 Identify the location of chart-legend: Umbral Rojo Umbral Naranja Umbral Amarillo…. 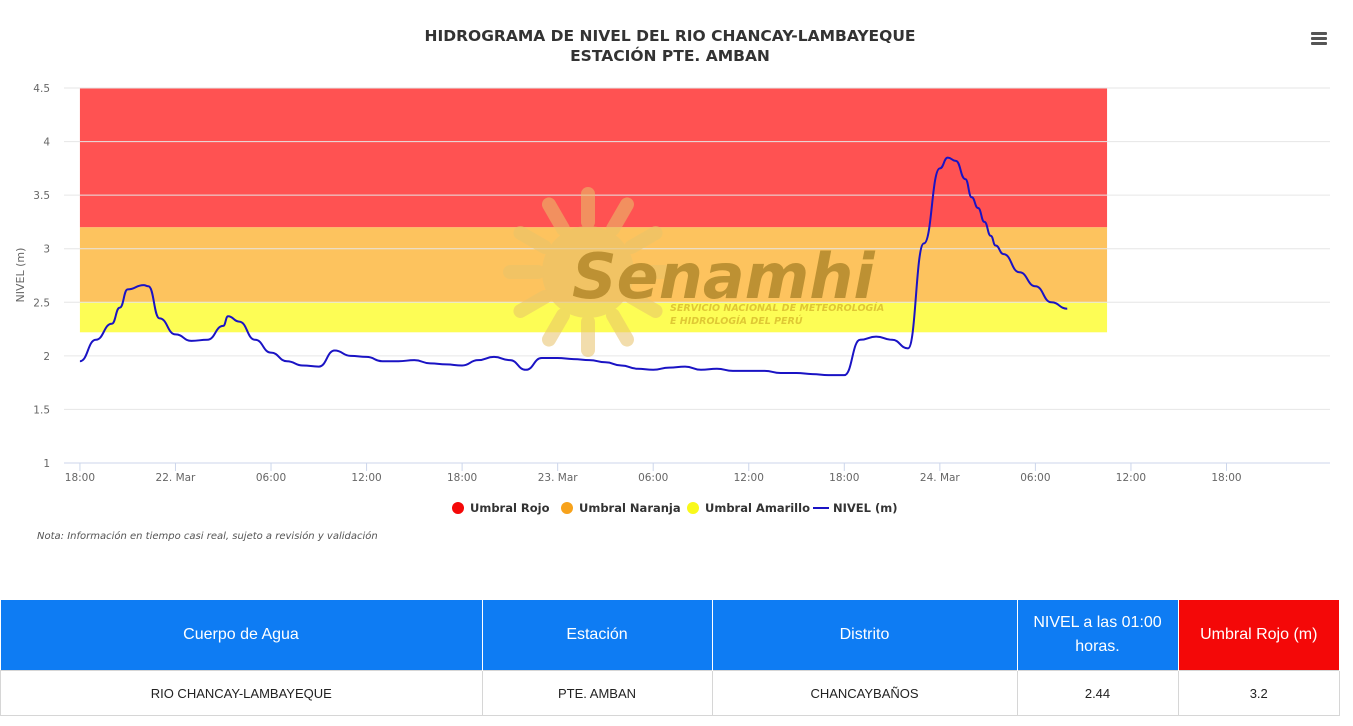
(675, 508).